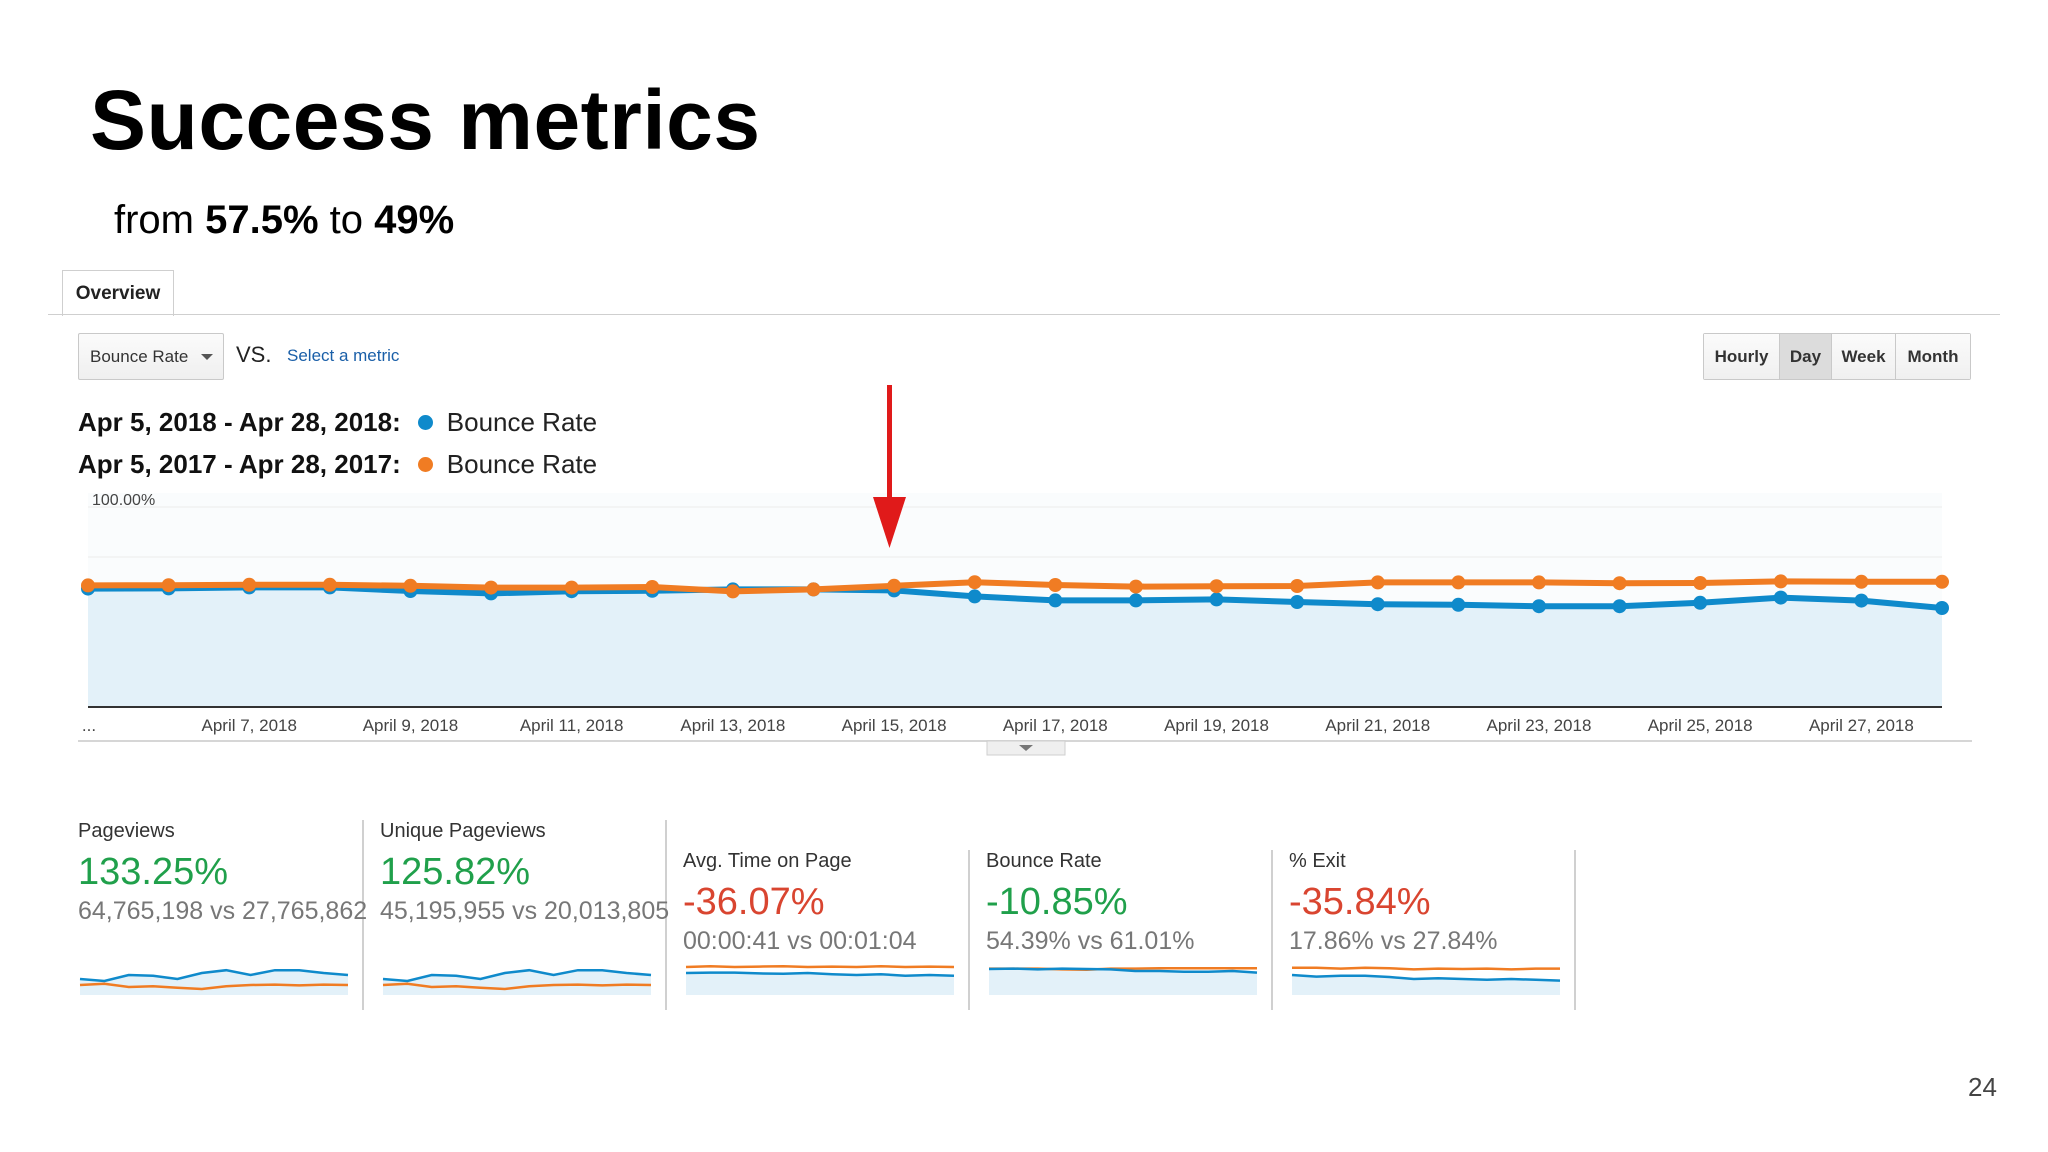 This screenshot has height=1152, width=2048. Describe the element at coordinates (1700, 725) in the screenshot. I see `x-tick-label: April 25, 2018` at that location.